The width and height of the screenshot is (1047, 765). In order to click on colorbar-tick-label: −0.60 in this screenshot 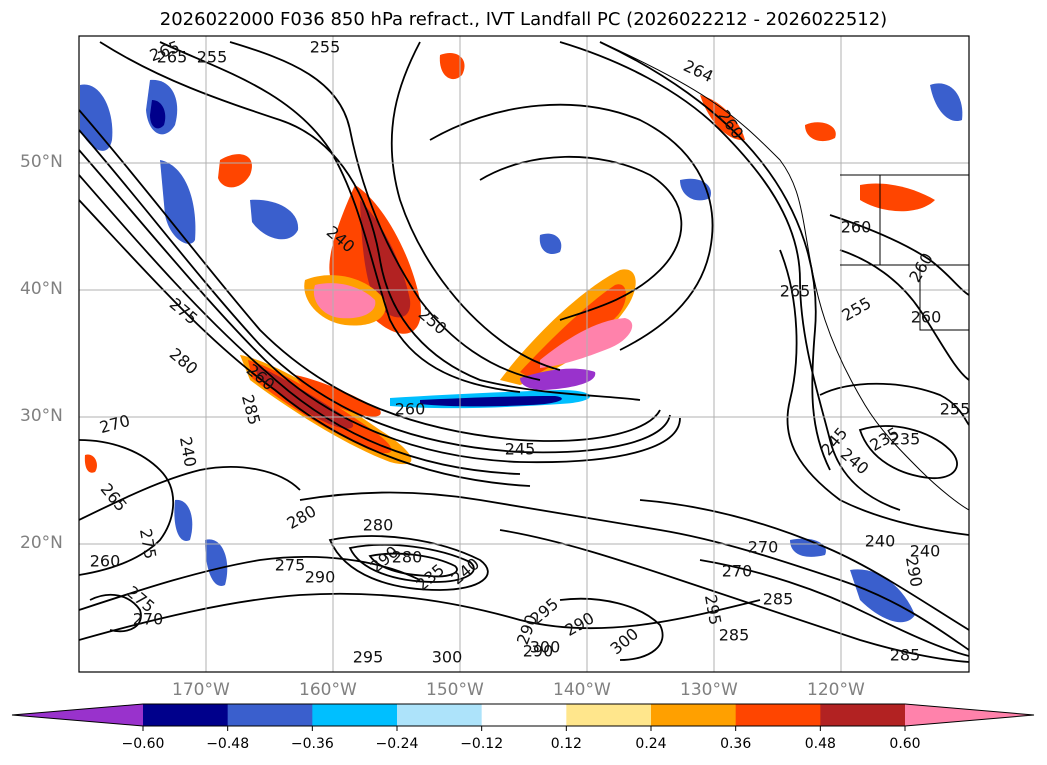, I will do `click(143, 744)`.